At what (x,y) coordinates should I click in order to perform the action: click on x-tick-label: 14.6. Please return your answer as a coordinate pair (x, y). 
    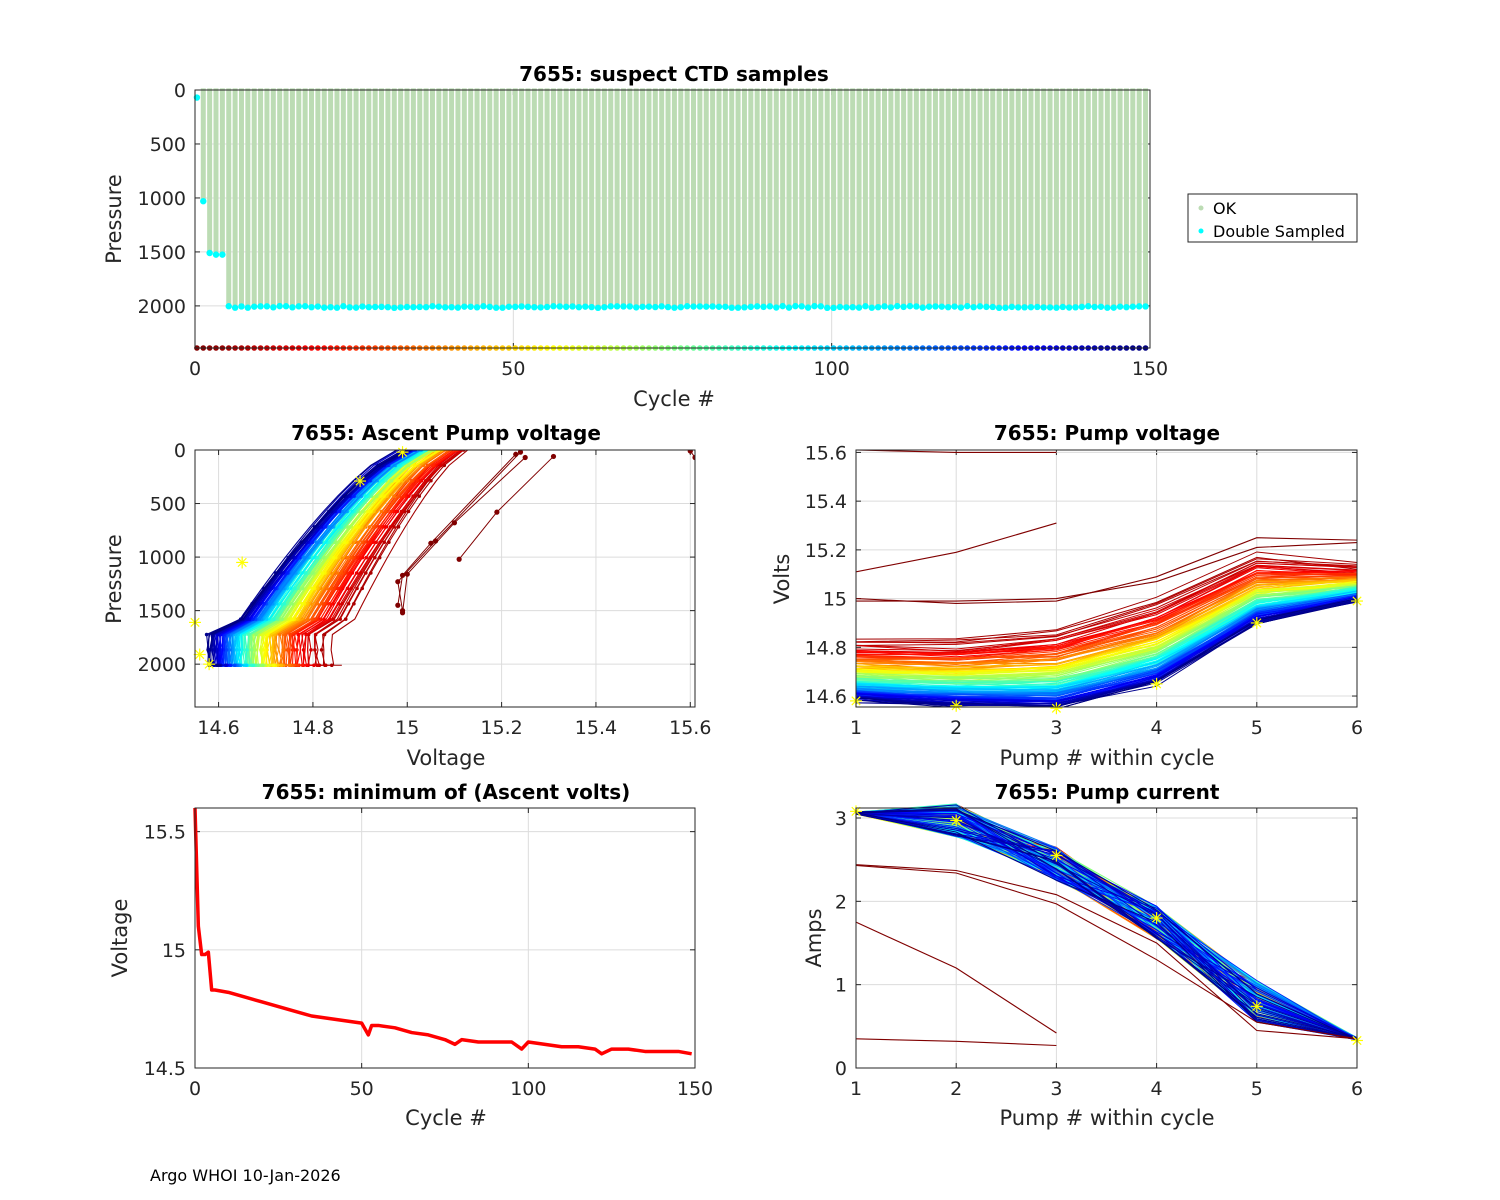
    Looking at the image, I should click on (218, 728).